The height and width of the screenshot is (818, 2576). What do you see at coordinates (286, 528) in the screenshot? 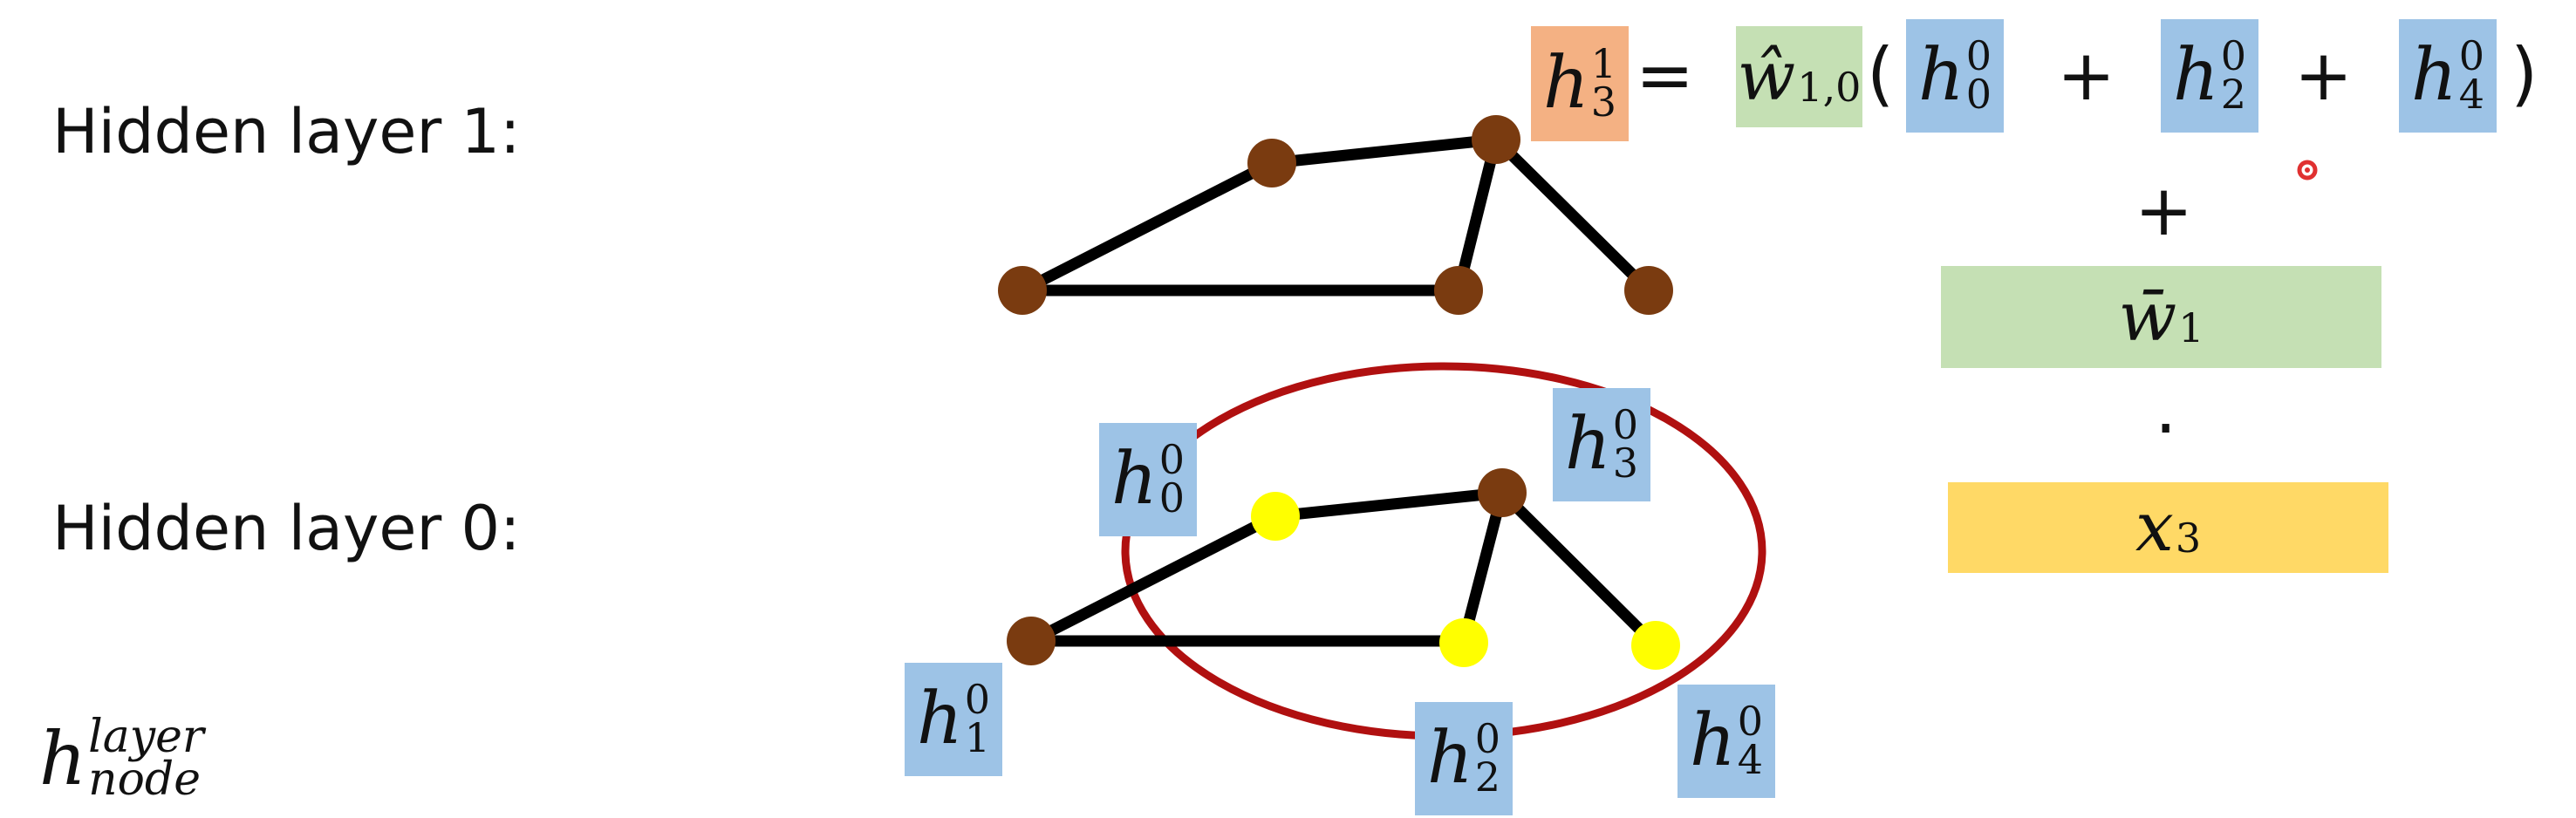
I see `hidden-layer-0-label: Hidden layer 0:` at bounding box center [286, 528].